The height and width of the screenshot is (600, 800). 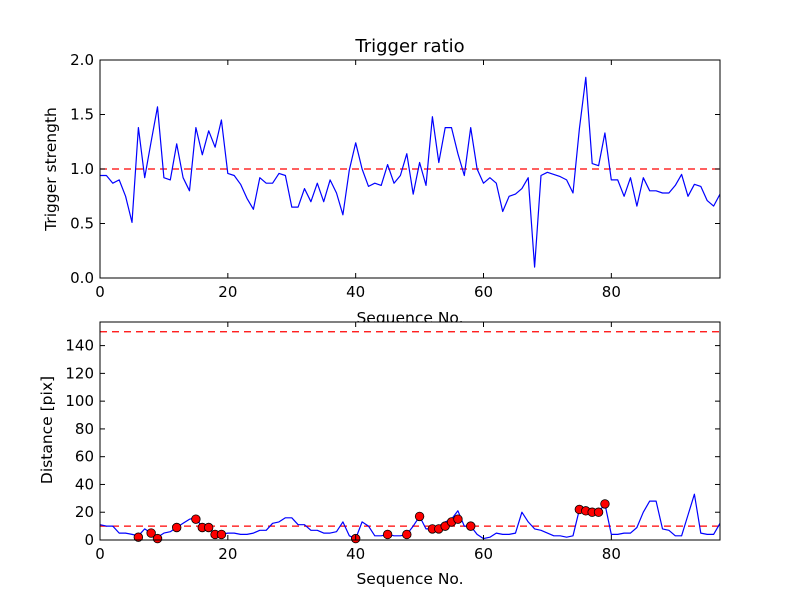 I want to click on y-axis-label: Trigger strength, so click(x=51, y=169).